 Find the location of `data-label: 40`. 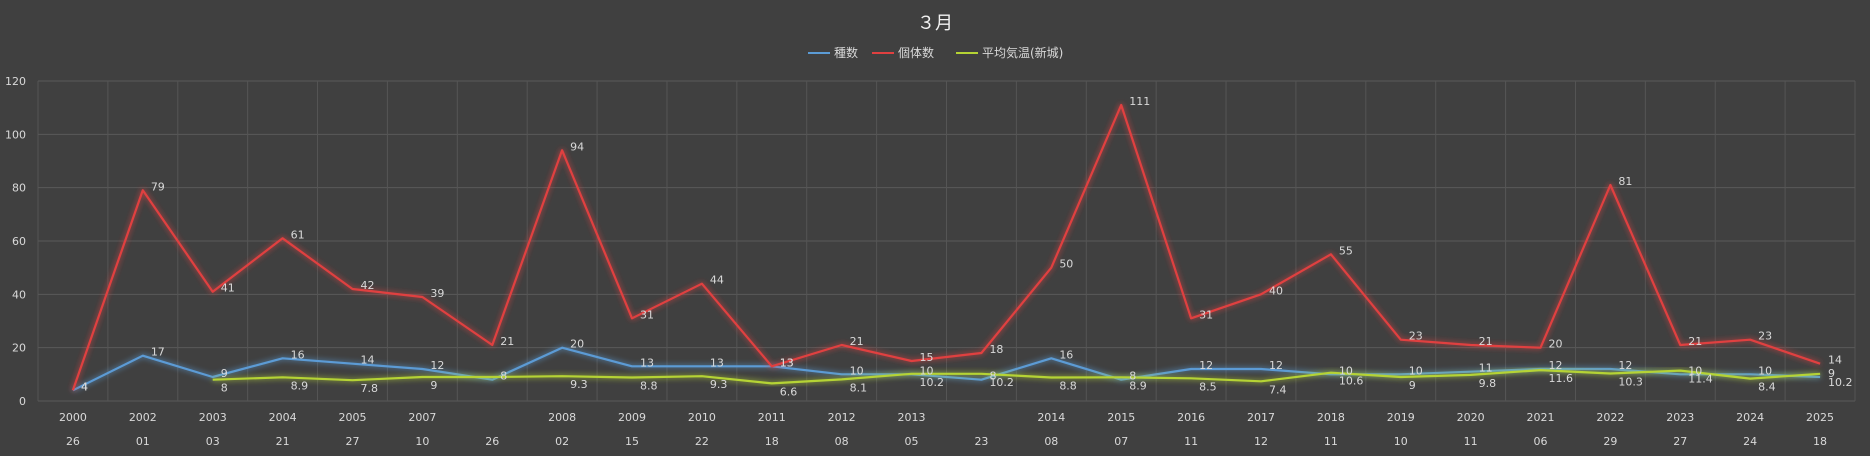

data-label: 40 is located at coordinates (1276, 290).